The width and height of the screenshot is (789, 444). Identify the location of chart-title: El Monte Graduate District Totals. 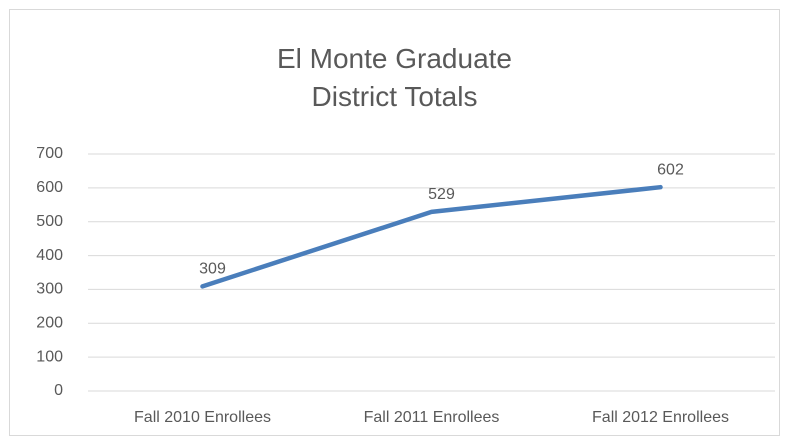
(394, 77).